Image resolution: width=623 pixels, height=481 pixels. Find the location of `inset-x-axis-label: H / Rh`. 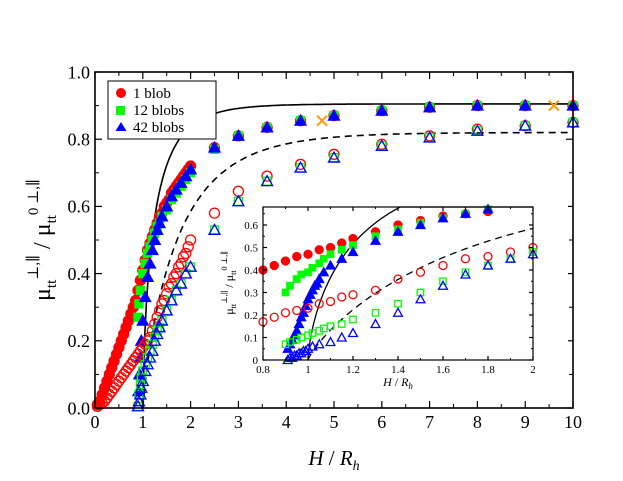

inset-x-axis-label: H / Rh is located at coordinates (397, 383).